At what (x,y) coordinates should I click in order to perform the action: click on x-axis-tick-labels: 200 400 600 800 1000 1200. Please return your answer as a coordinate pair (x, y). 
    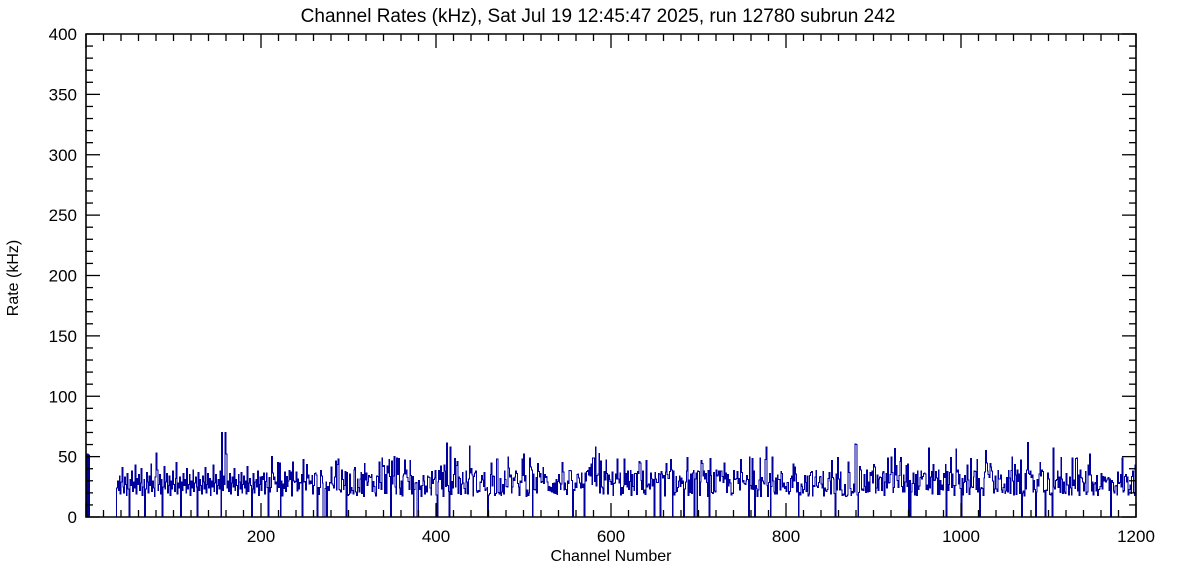
    Looking at the image, I should click on (701, 536).